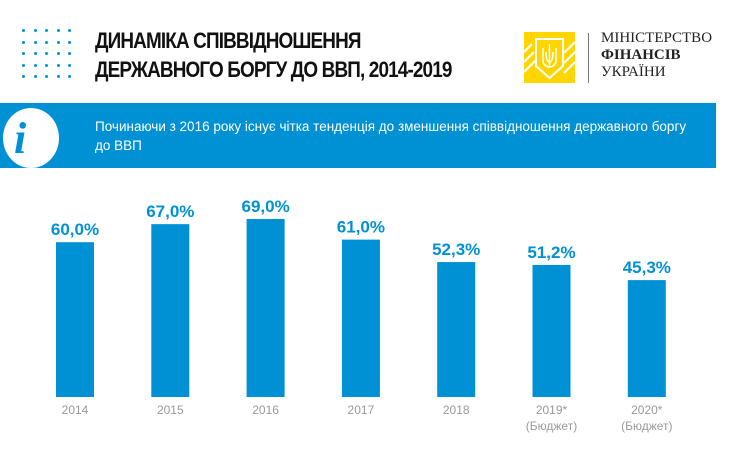 The image size is (740, 463). I want to click on bar-2014, so click(75, 319).